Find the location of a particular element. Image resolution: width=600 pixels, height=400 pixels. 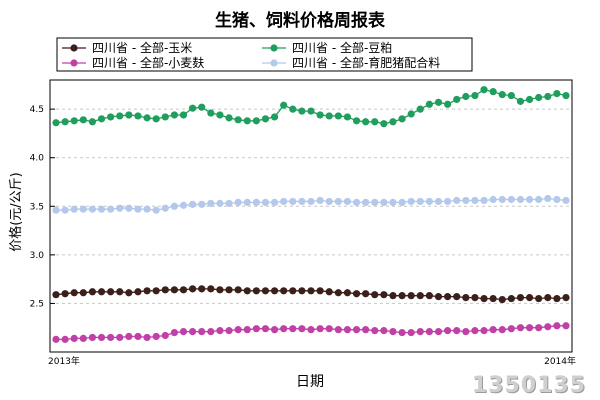

y-tick-label-2: 3.5 is located at coordinates (37, 207).